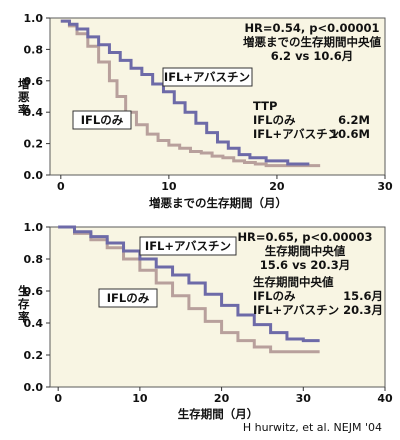 The width and height of the screenshot is (400, 440). What do you see at coordinates (312, 42) in the screenshot?
I see `median-title: 増悪までの生存期間中央値` at bounding box center [312, 42].